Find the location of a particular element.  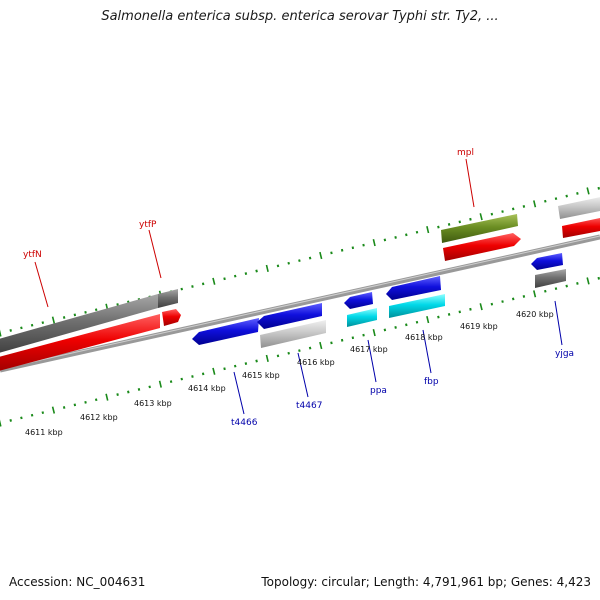

scale-label-4619: 4619 kbp is located at coordinates (479, 326).